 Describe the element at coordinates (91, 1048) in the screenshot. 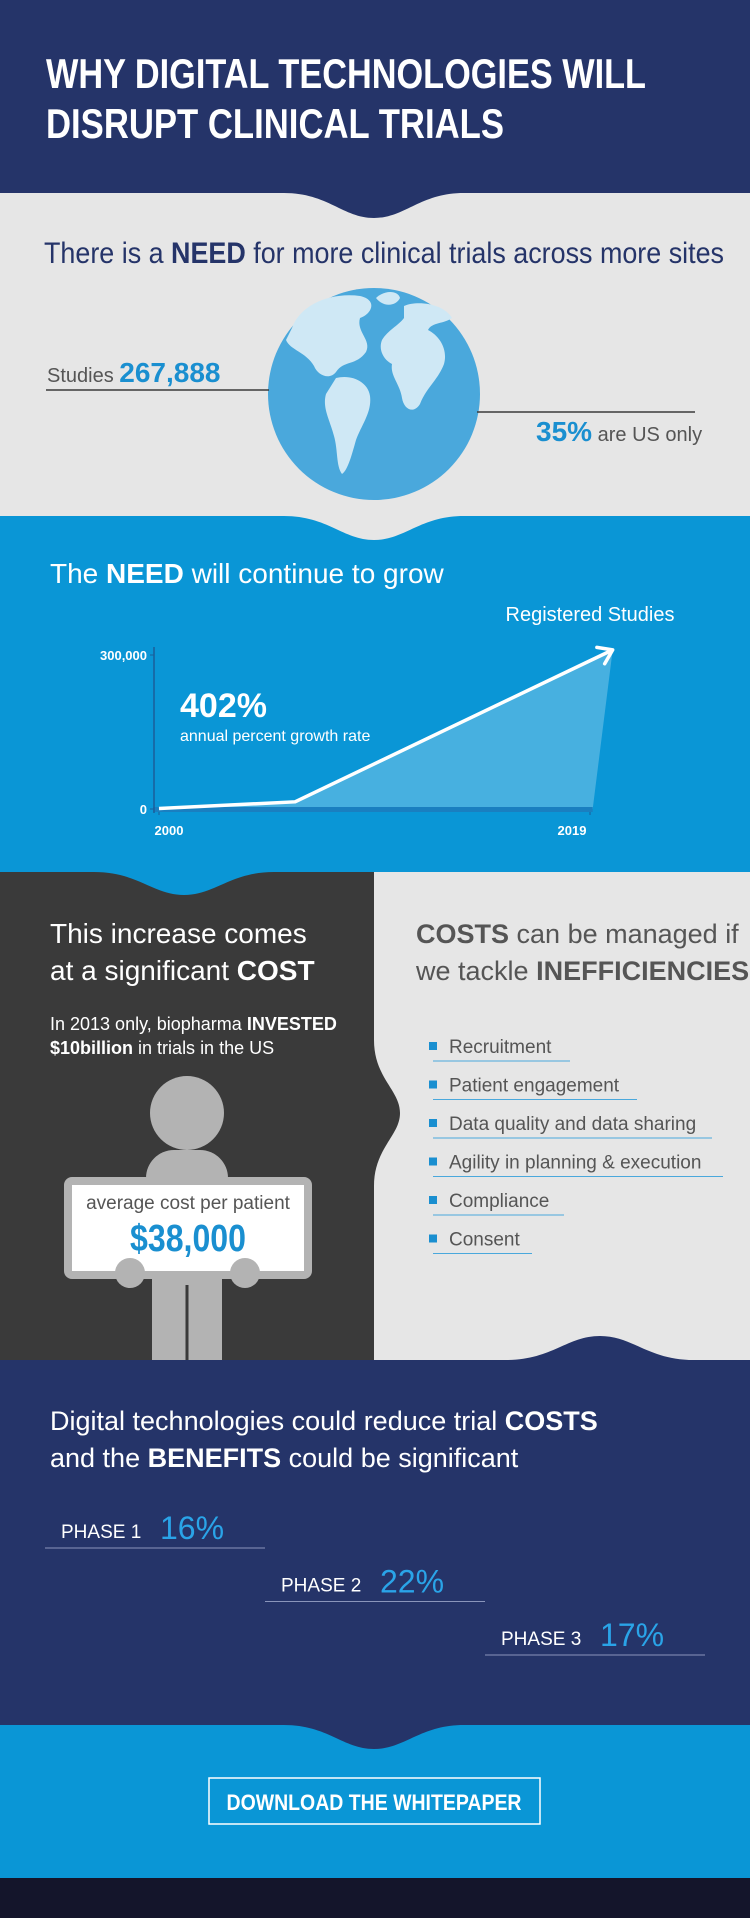

I see `text: $10billion` at that location.